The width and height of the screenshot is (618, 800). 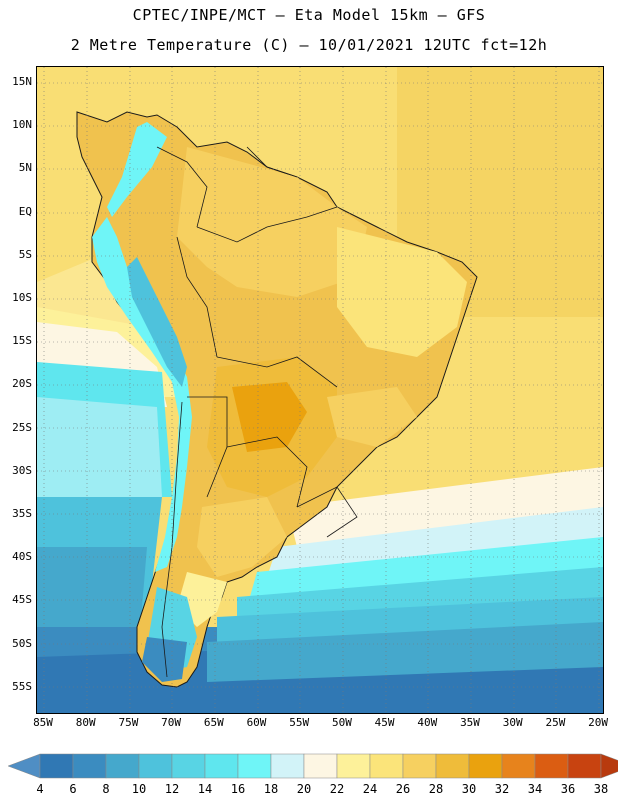 I want to click on colorbar-label: 36, so click(x=568, y=789).